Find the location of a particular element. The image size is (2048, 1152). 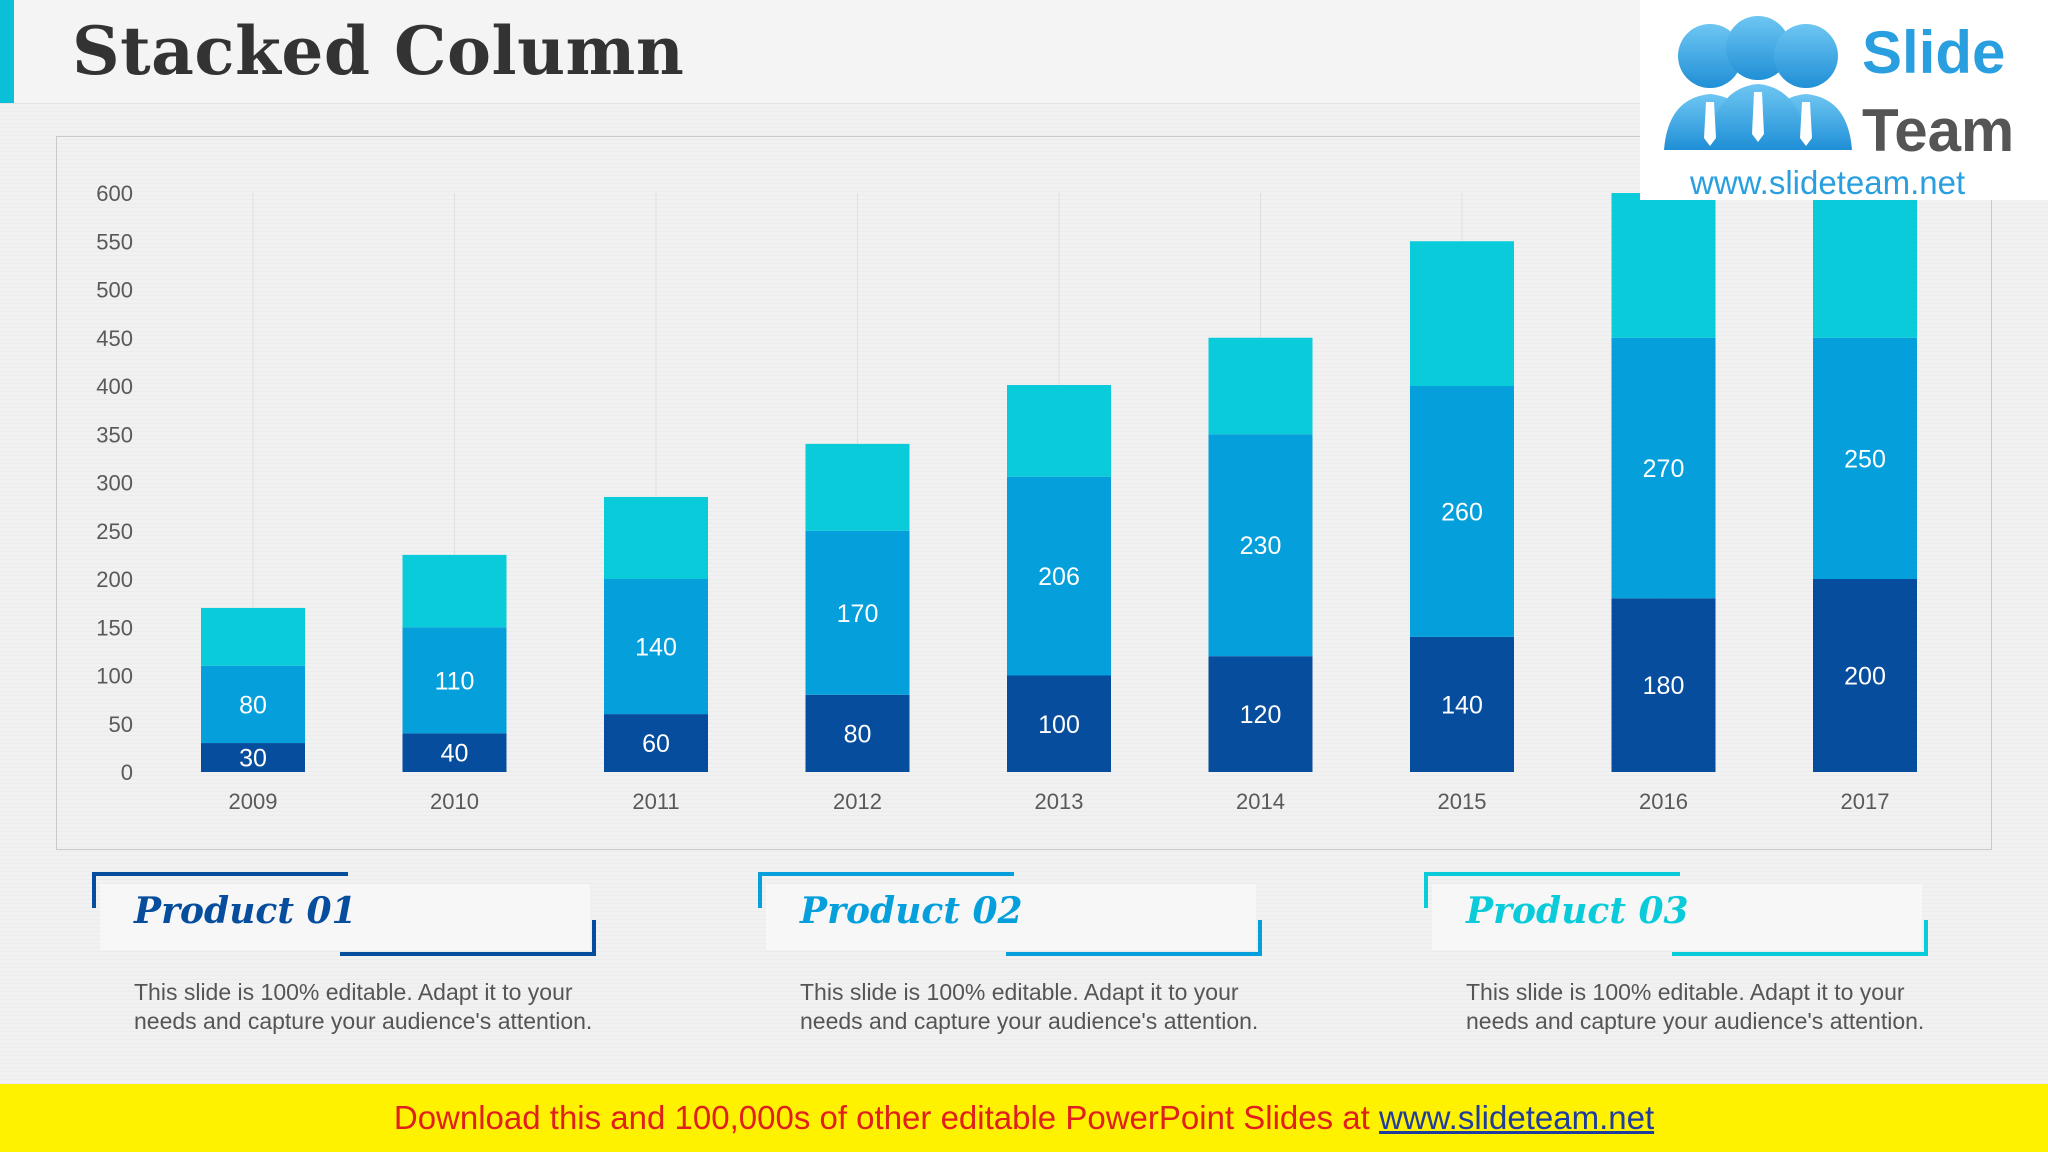

x-tick-label-2016: 2016 is located at coordinates (1663, 801).